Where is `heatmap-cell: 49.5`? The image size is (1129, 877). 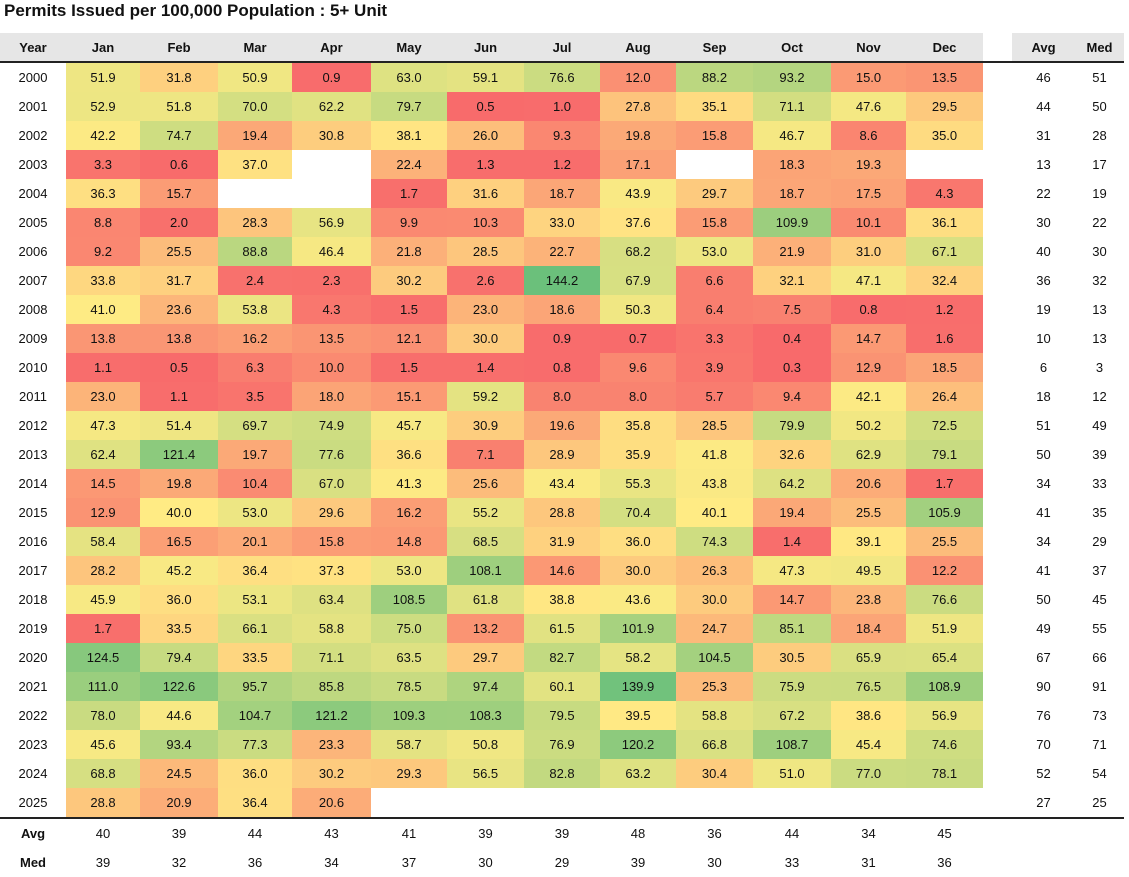 heatmap-cell: 49.5 is located at coordinates (868, 570).